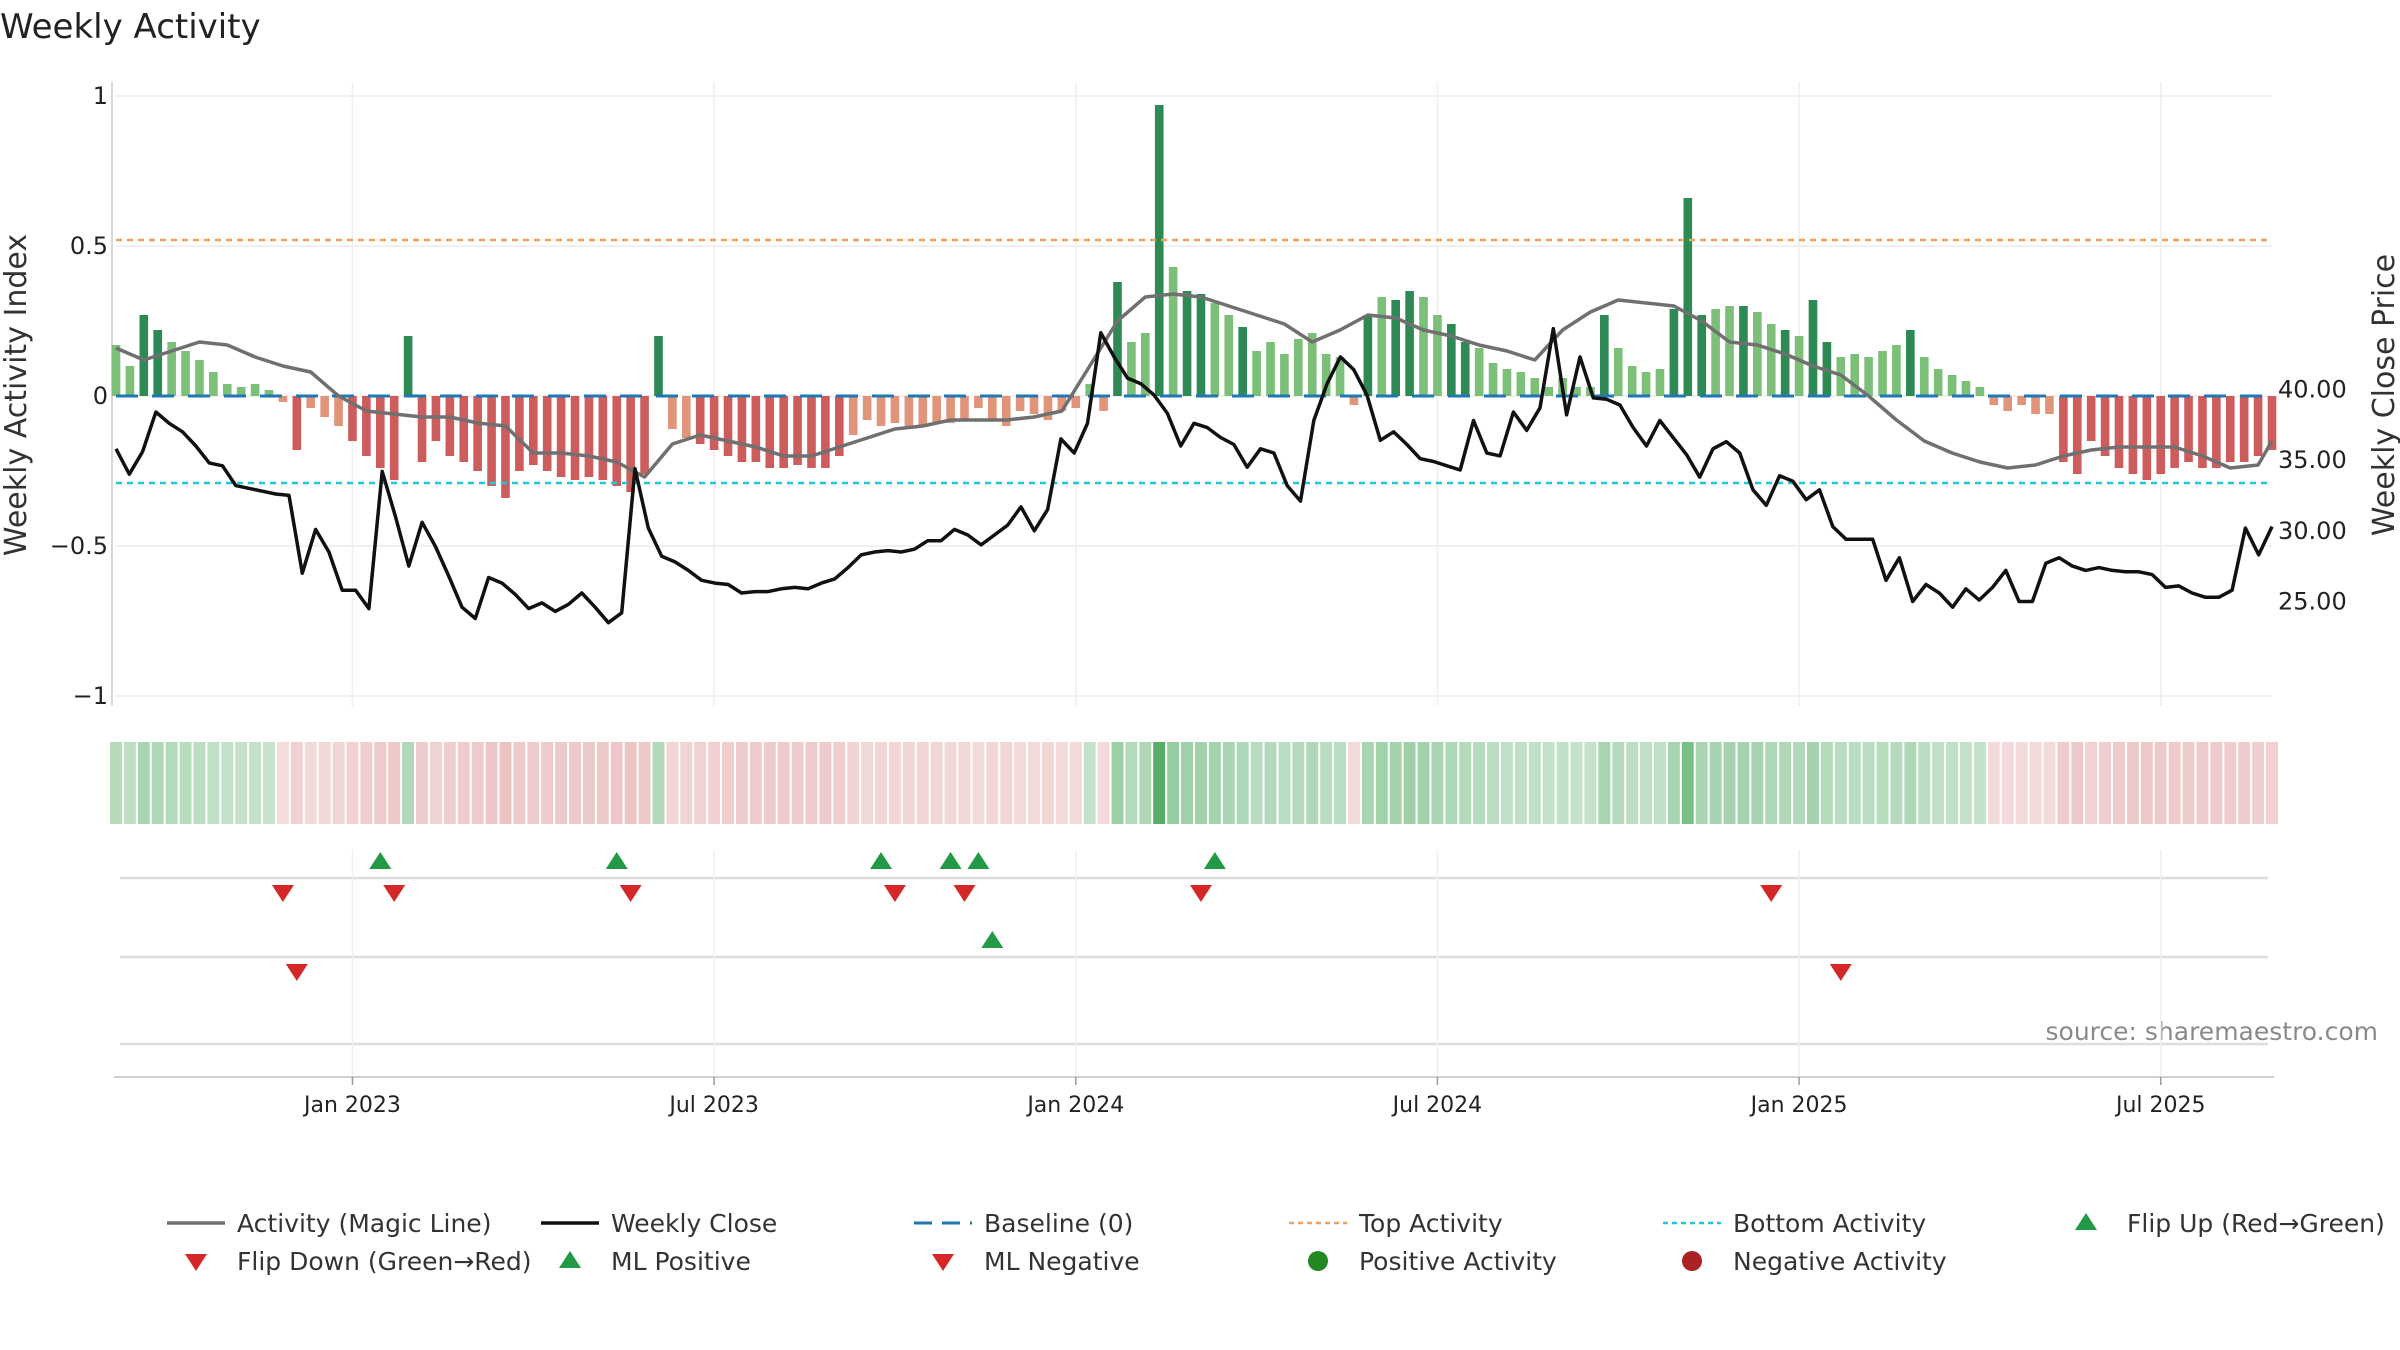  What do you see at coordinates (2256, 1223) in the screenshot?
I see `legend-label: Flip Up (Red→Green)` at bounding box center [2256, 1223].